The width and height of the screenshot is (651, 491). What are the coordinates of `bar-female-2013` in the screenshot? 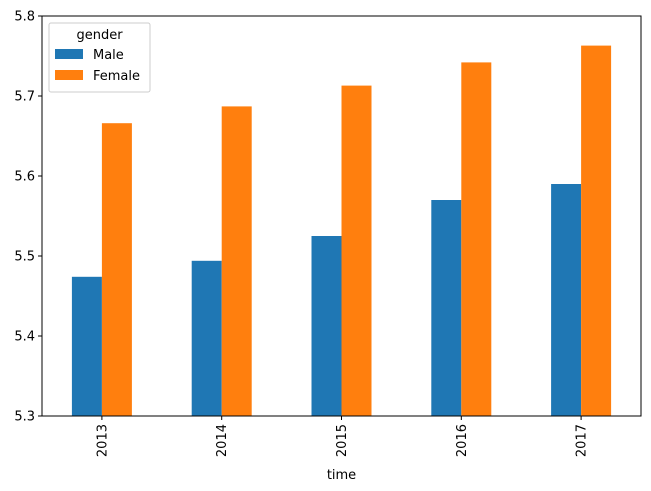 It's located at (116, 269).